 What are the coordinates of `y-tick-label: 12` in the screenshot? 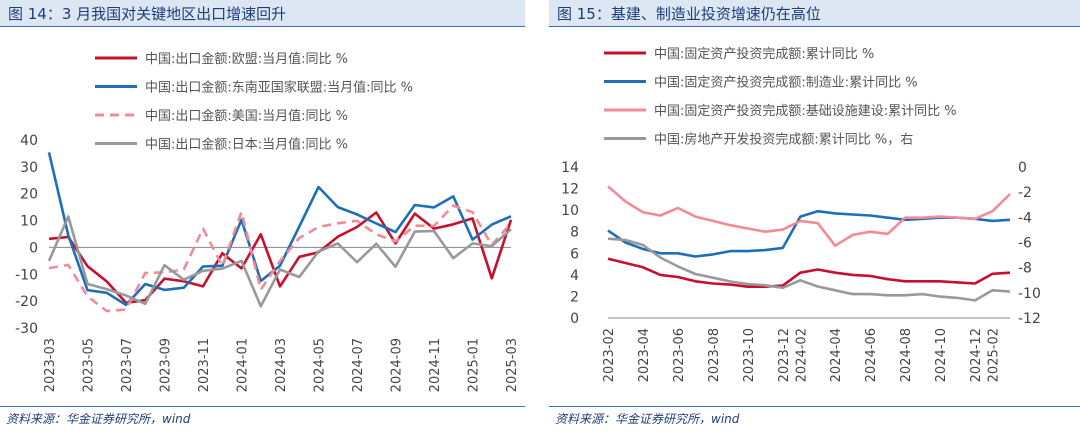 It's located at (570, 190).